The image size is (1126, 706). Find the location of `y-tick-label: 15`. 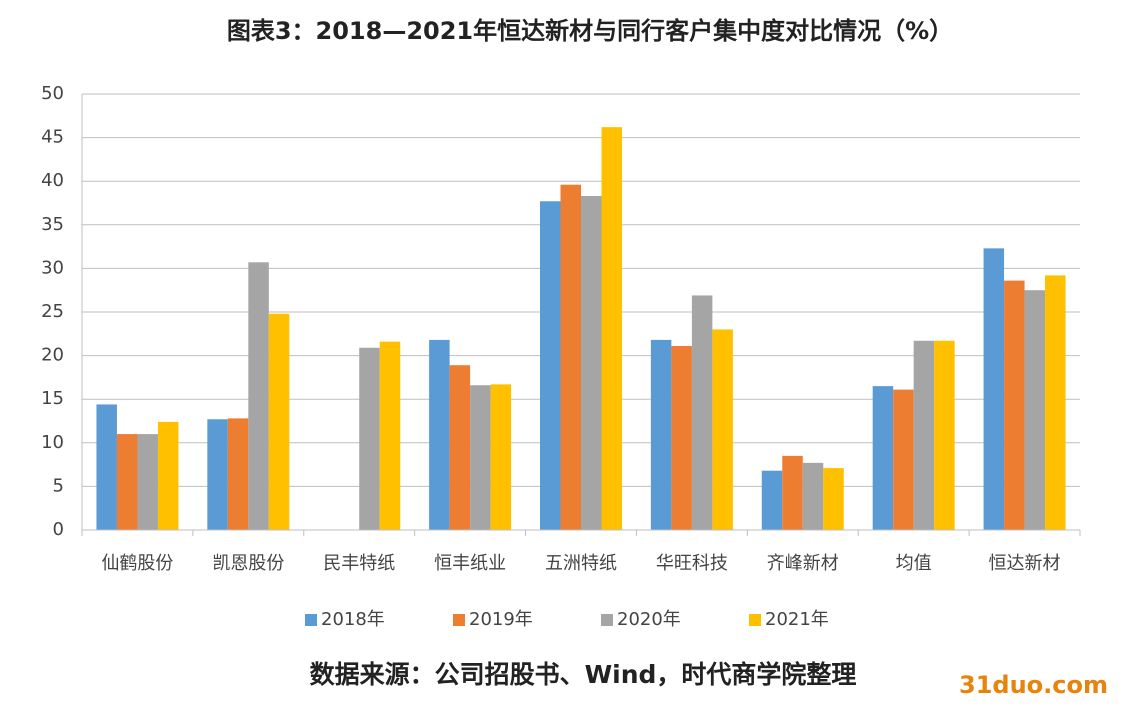

y-tick-label: 15 is located at coordinates (52, 398).